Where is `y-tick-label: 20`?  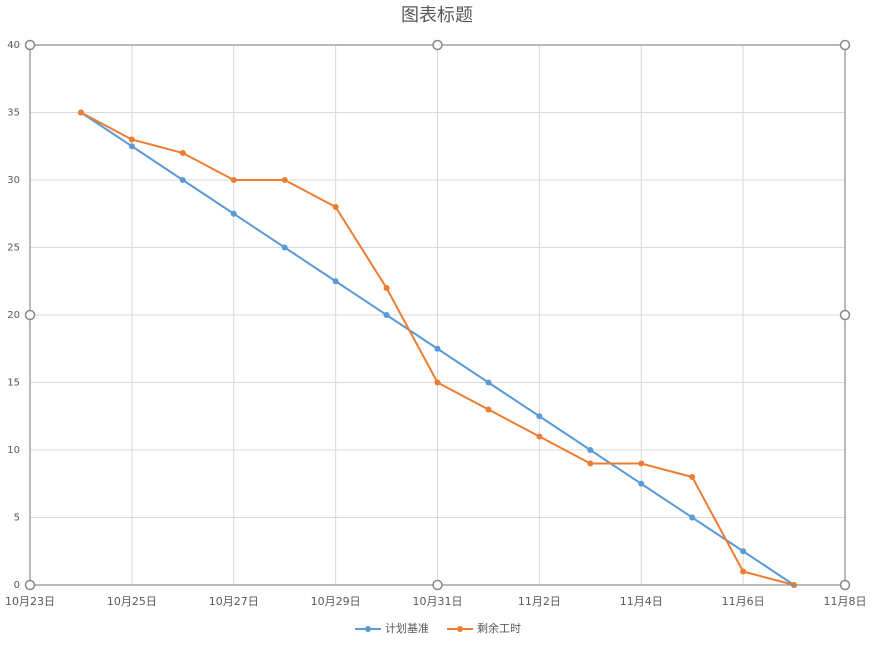 y-tick-label: 20 is located at coordinates (13, 315).